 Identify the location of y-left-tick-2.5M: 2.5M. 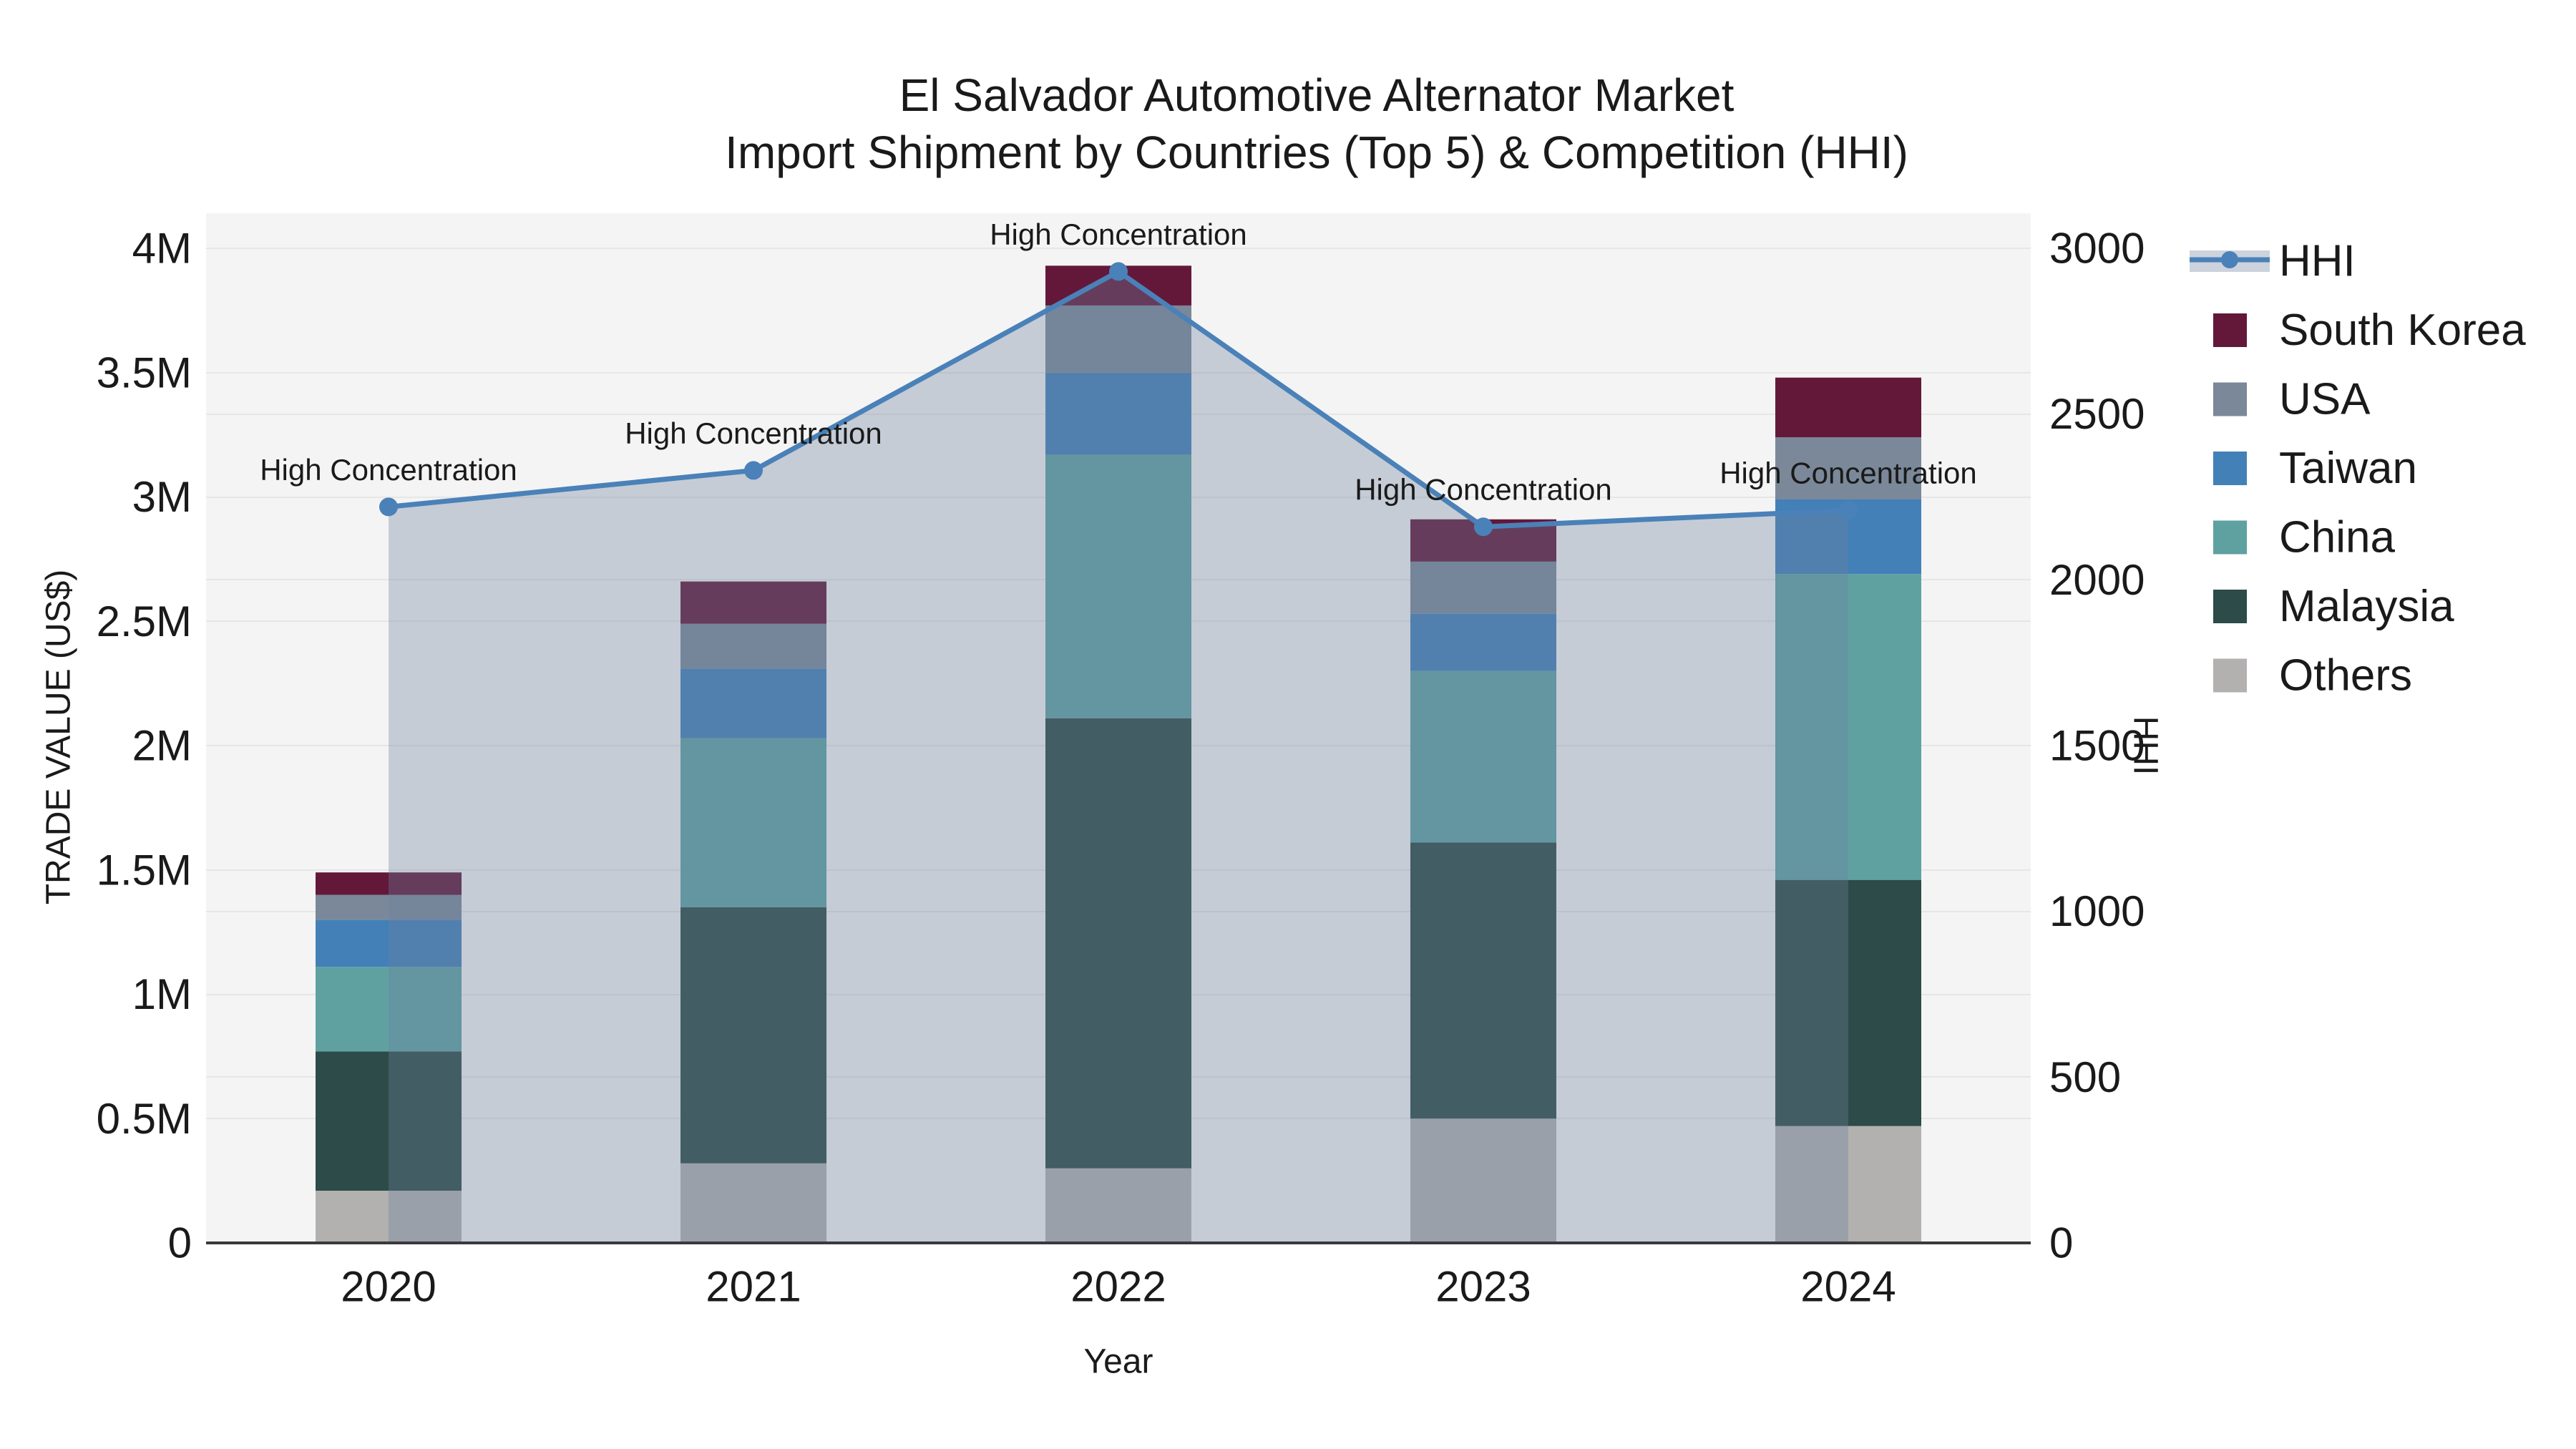
(144, 621).